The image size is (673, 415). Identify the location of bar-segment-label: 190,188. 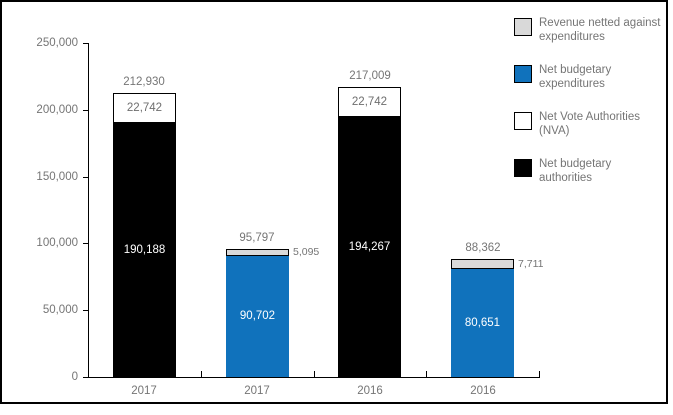
(144, 249).